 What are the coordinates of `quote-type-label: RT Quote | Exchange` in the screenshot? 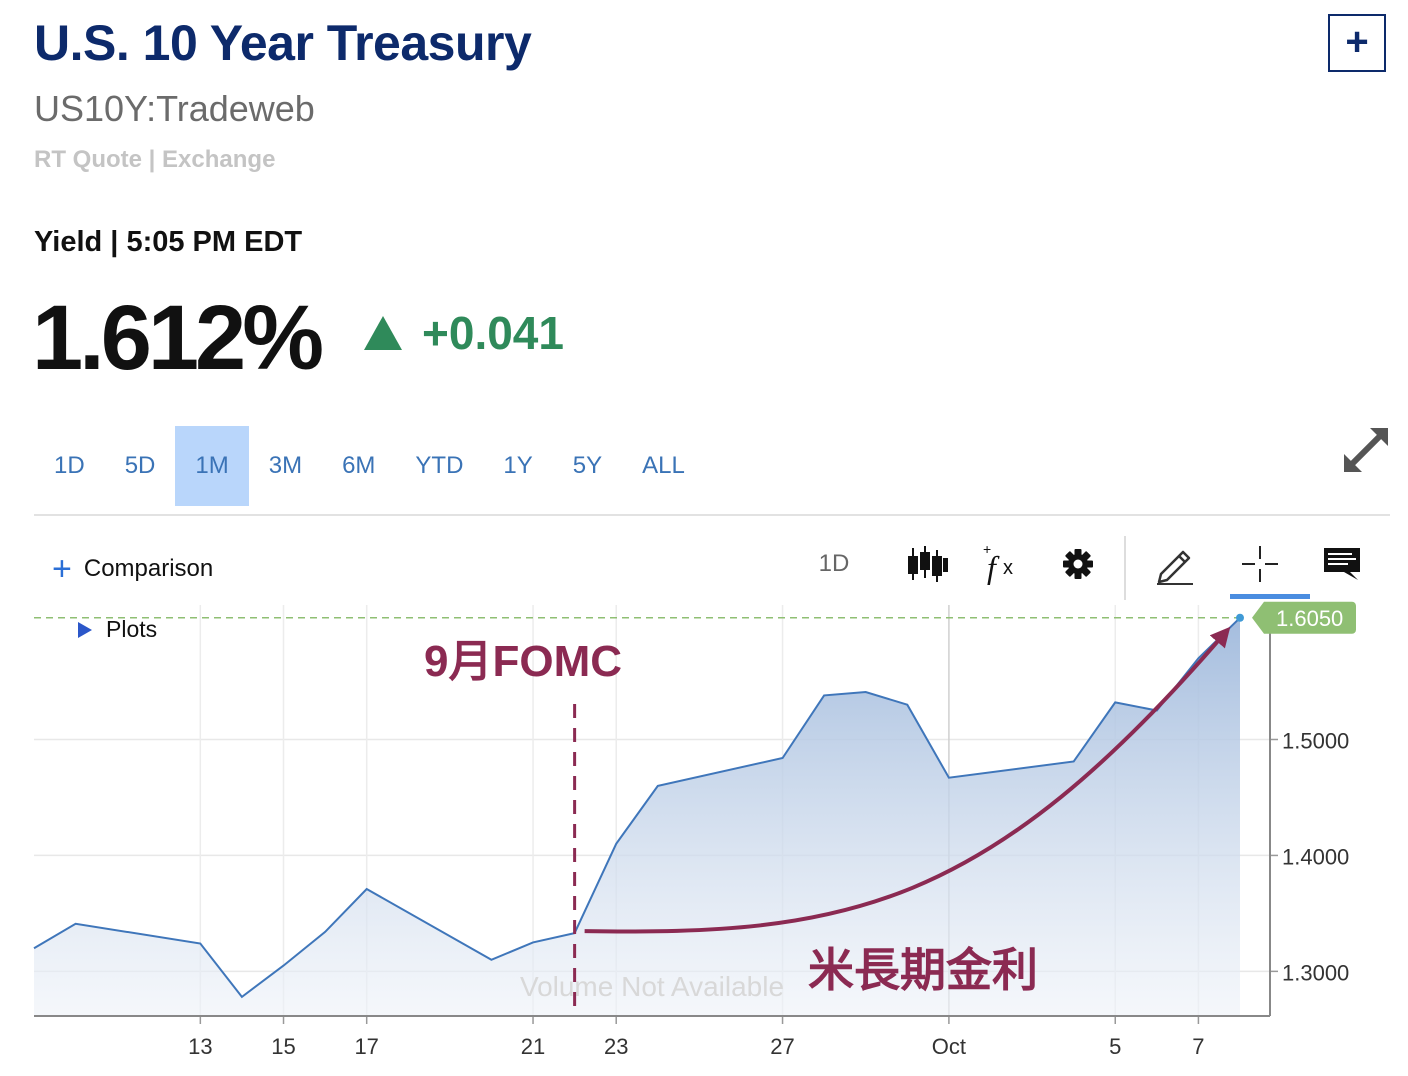 It's located at (155, 159).